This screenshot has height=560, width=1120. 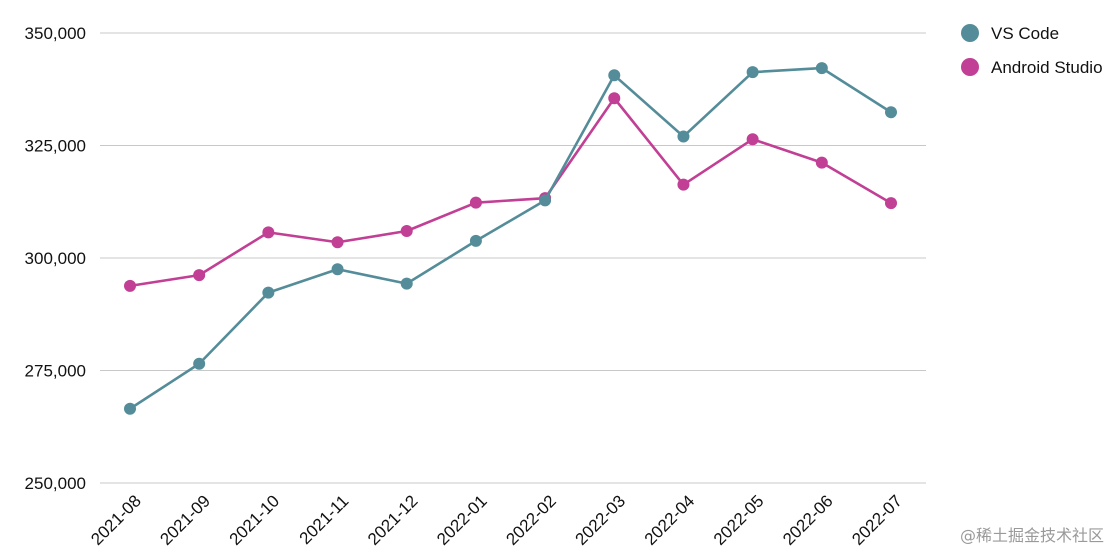 What do you see at coordinates (185, 520) in the screenshot?
I see `x-tick-label: 2021-09` at bounding box center [185, 520].